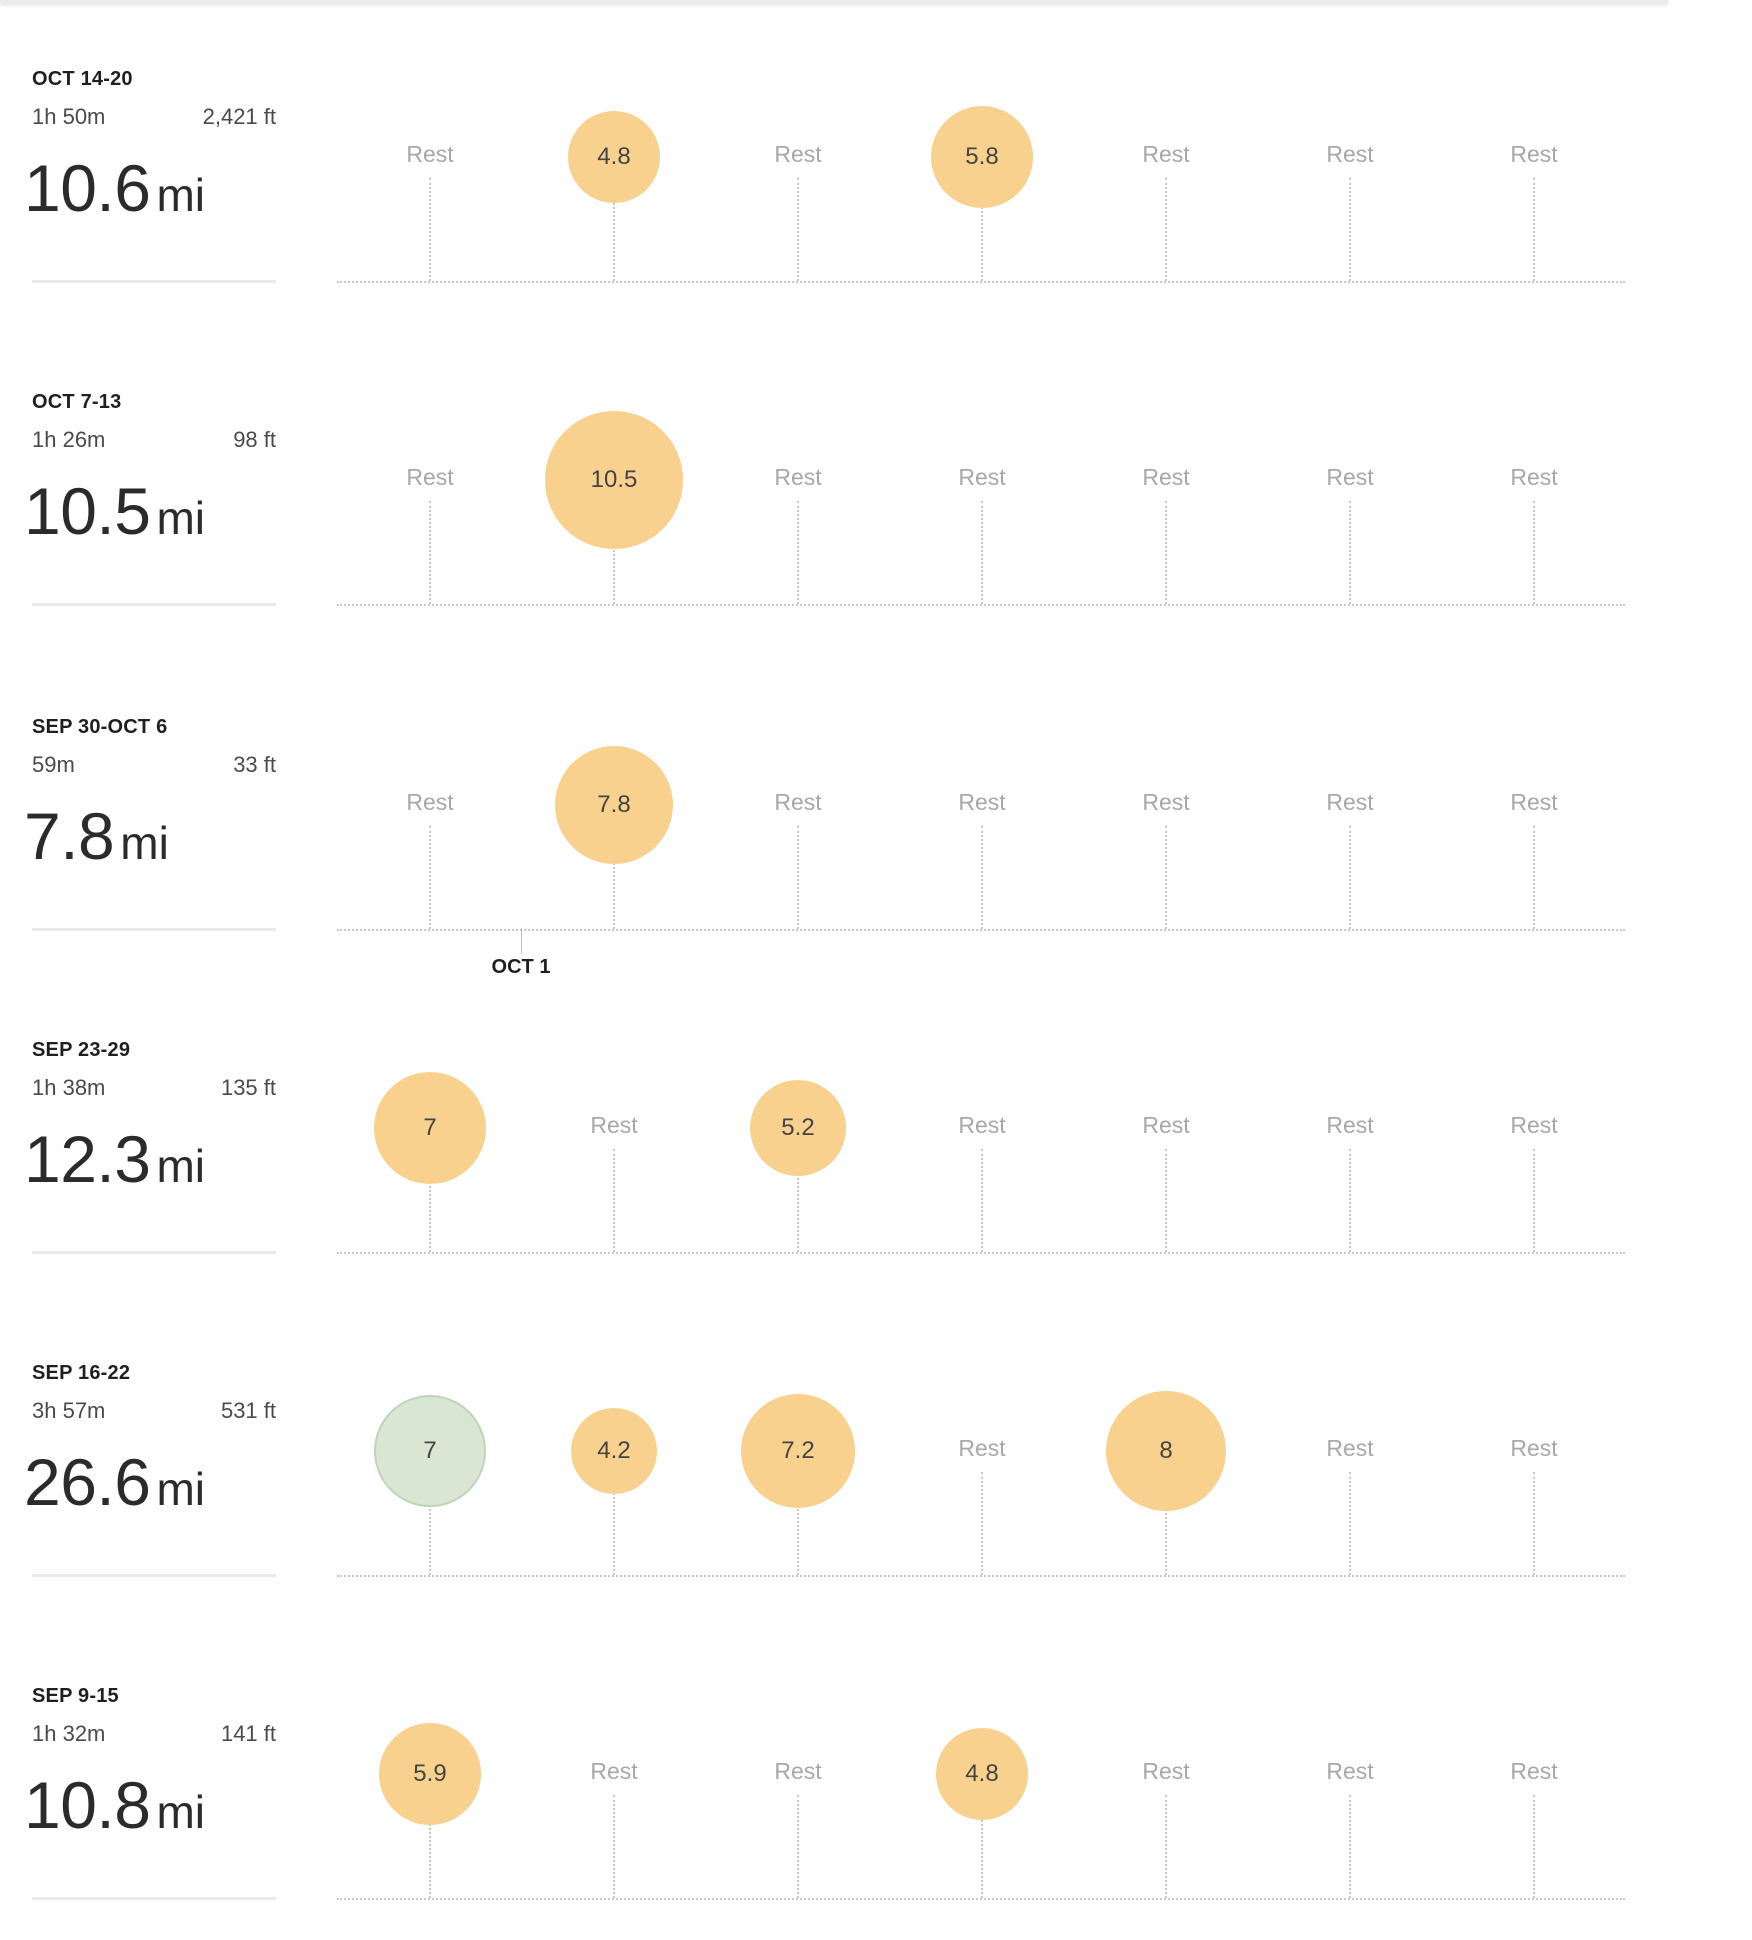  I want to click on week-elevation: 531 ft, so click(248, 1410).